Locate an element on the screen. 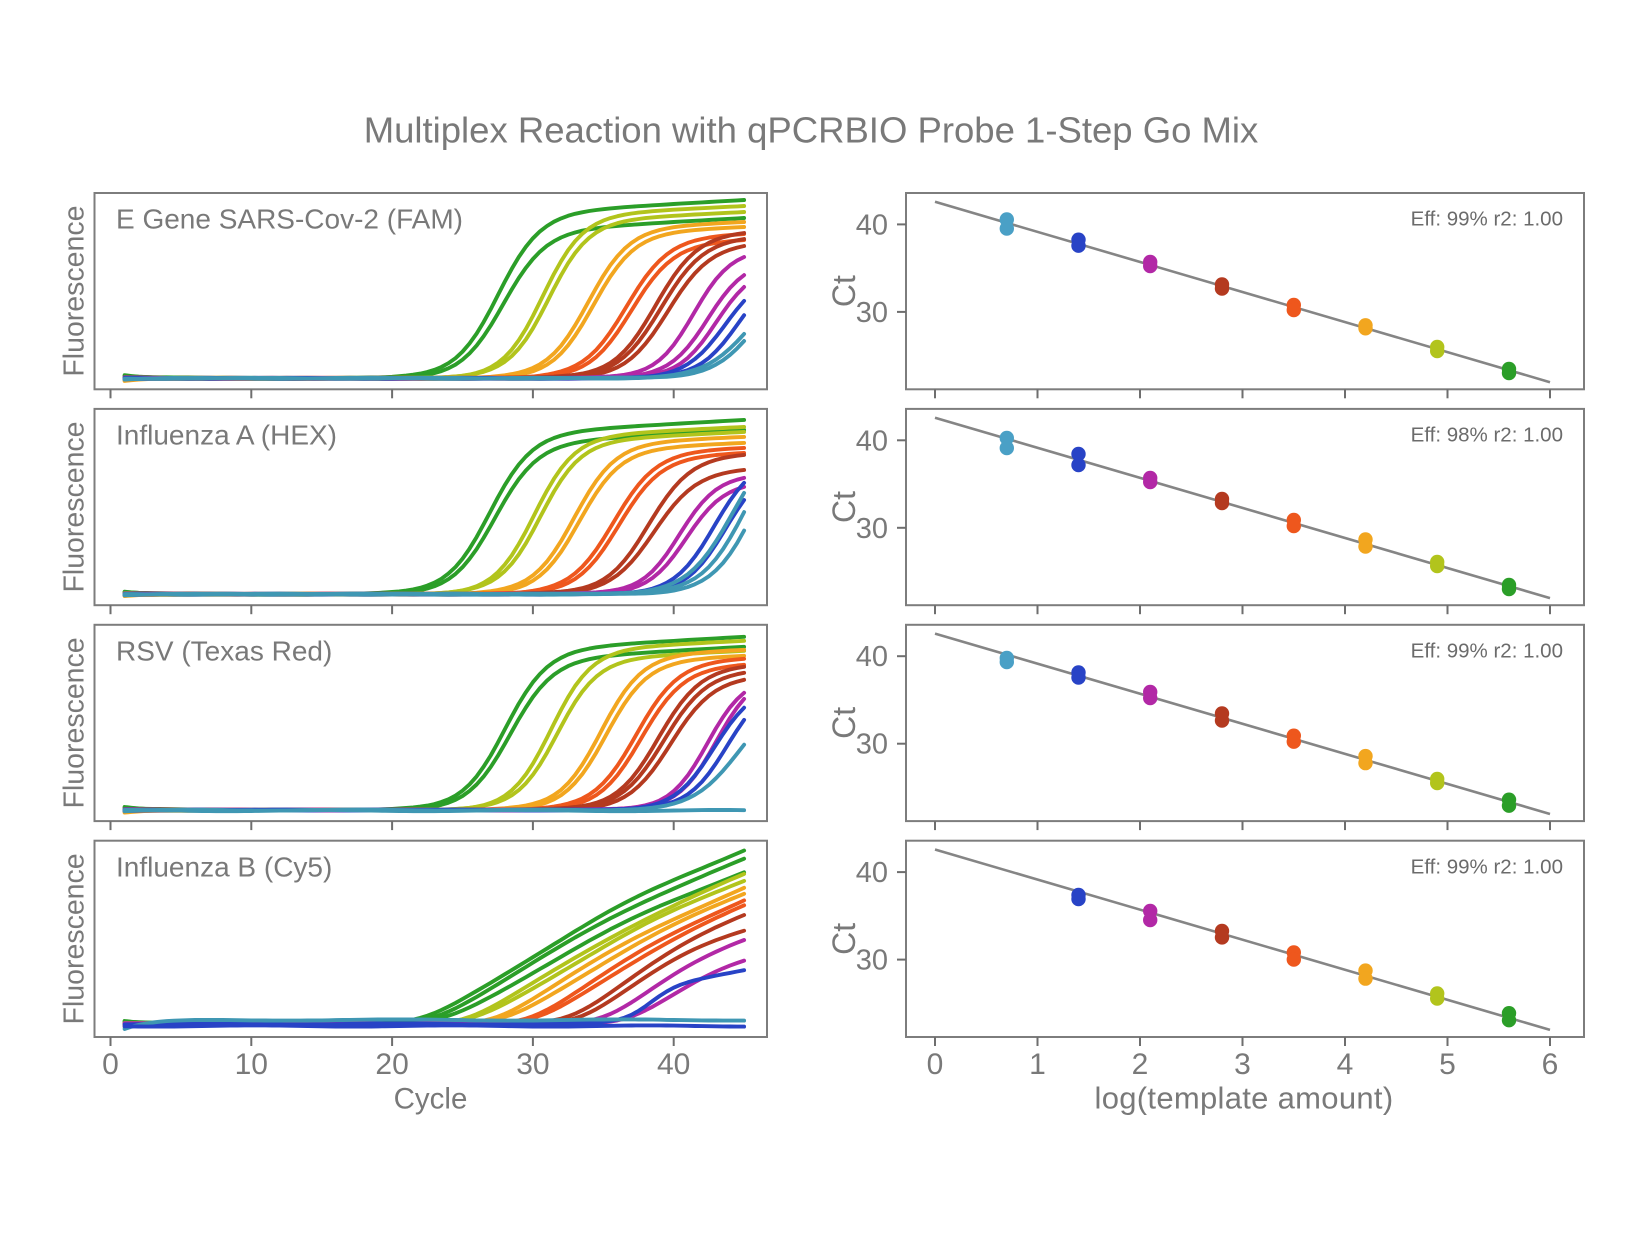 This screenshot has height=1236, width=1640. svg-text: 10 is located at coordinates (251, 1064).